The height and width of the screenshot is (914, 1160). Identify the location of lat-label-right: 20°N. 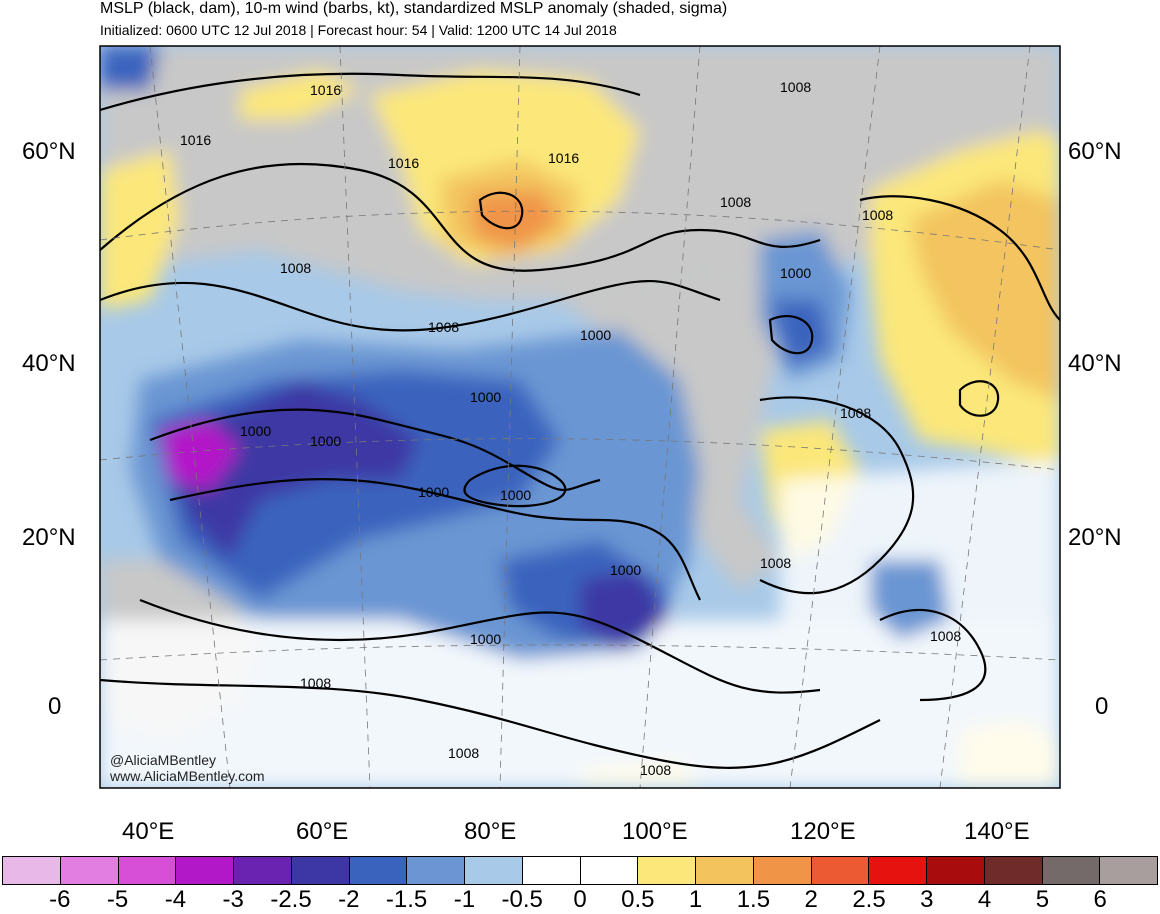
(1095, 537).